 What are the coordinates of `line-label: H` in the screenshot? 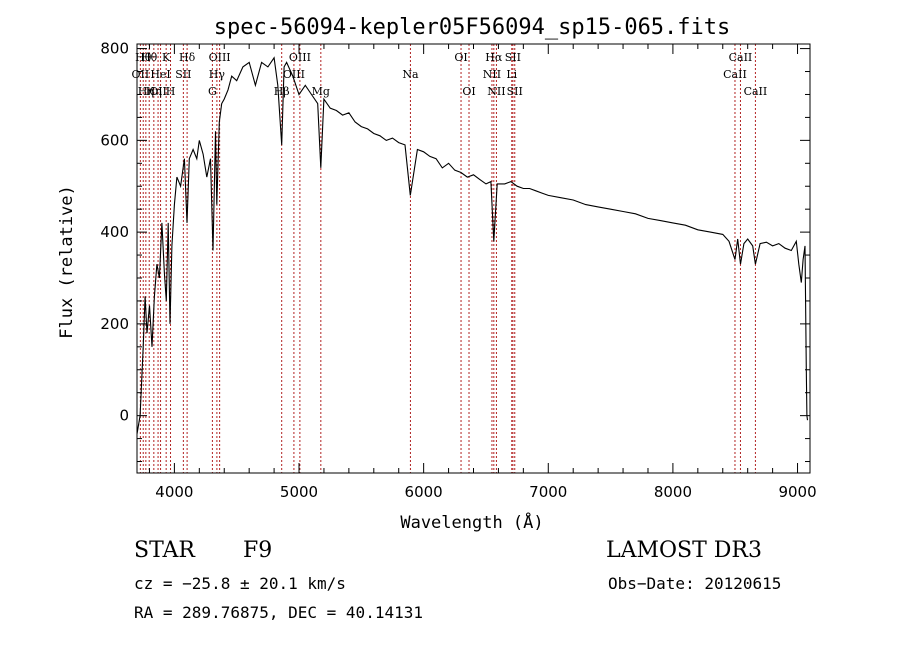 It's located at (171, 91).